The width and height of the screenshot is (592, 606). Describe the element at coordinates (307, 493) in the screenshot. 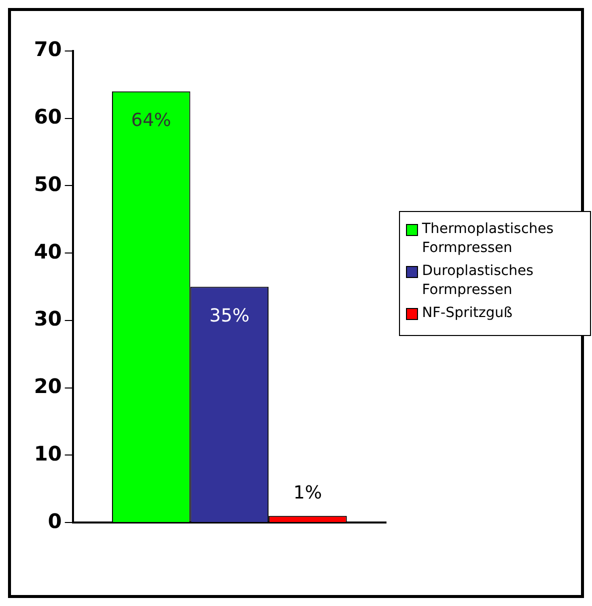

I see `data-label: 1%` at that location.